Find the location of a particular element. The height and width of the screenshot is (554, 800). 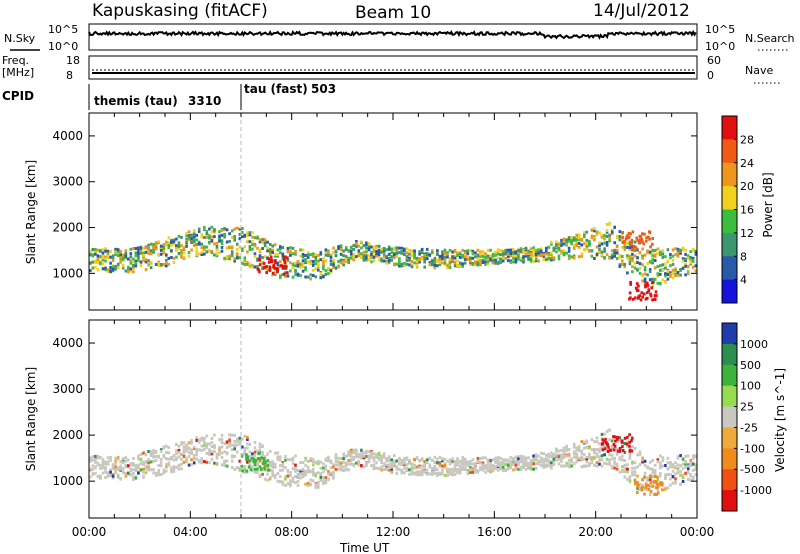

noise-panel: N.Sky 10^5 10^0 10^5 10^0 N.Search is located at coordinates (399, 38).